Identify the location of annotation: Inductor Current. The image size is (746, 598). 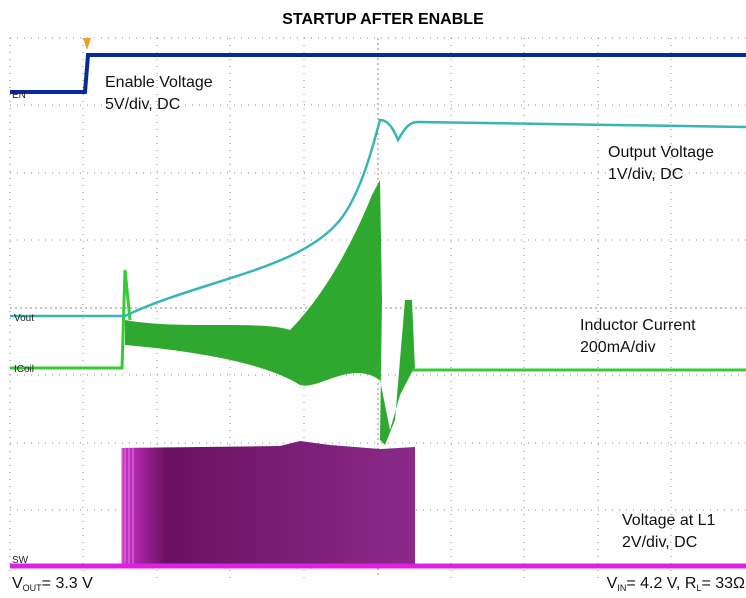
(638, 325).